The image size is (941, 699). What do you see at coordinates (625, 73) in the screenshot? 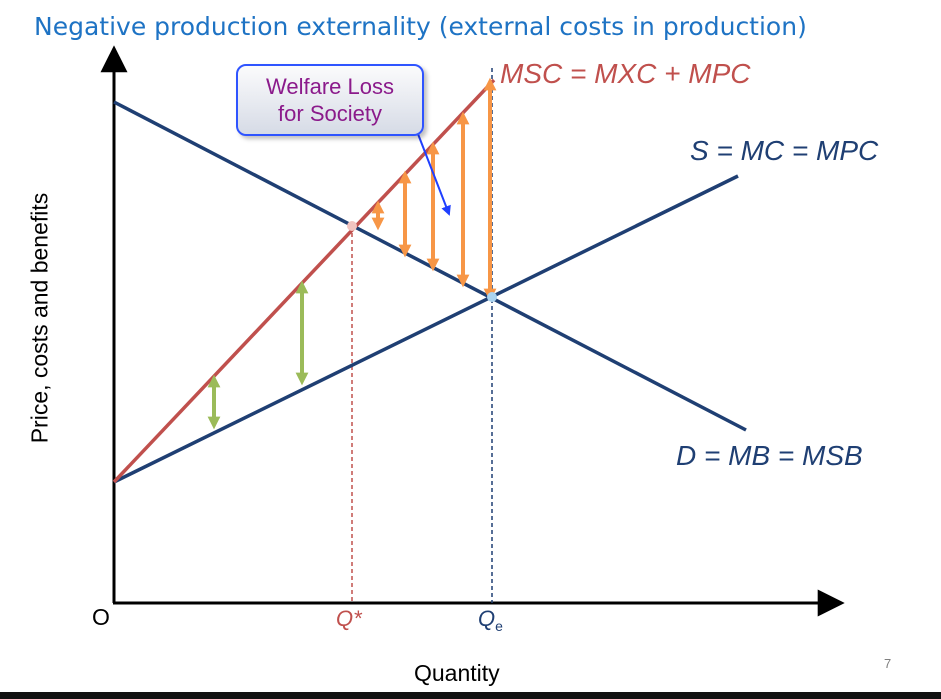
I see `msc-label: MSC = MXC + MPC` at bounding box center [625, 73].